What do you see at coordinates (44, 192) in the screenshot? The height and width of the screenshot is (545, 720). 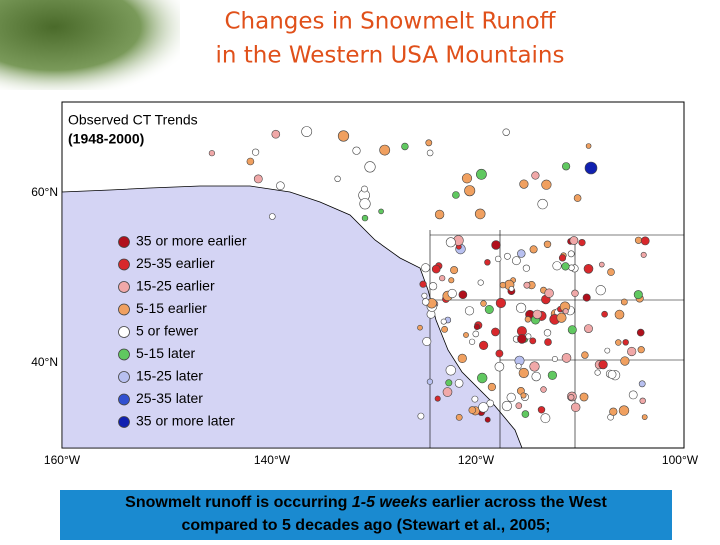 I see `lat-label: 60°N` at bounding box center [44, 192].